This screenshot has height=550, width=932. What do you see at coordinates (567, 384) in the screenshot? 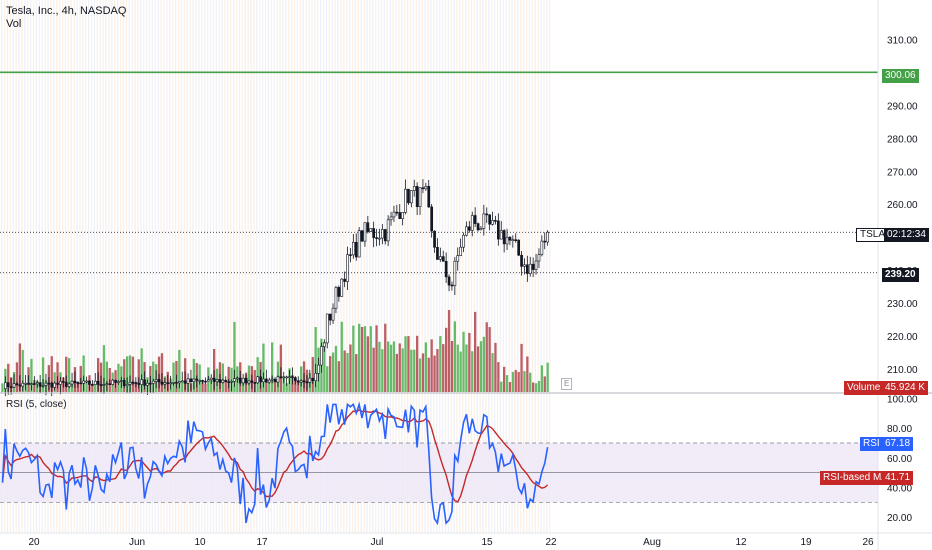
I see `earnings-marker: E` at bounding box center [567, 384].